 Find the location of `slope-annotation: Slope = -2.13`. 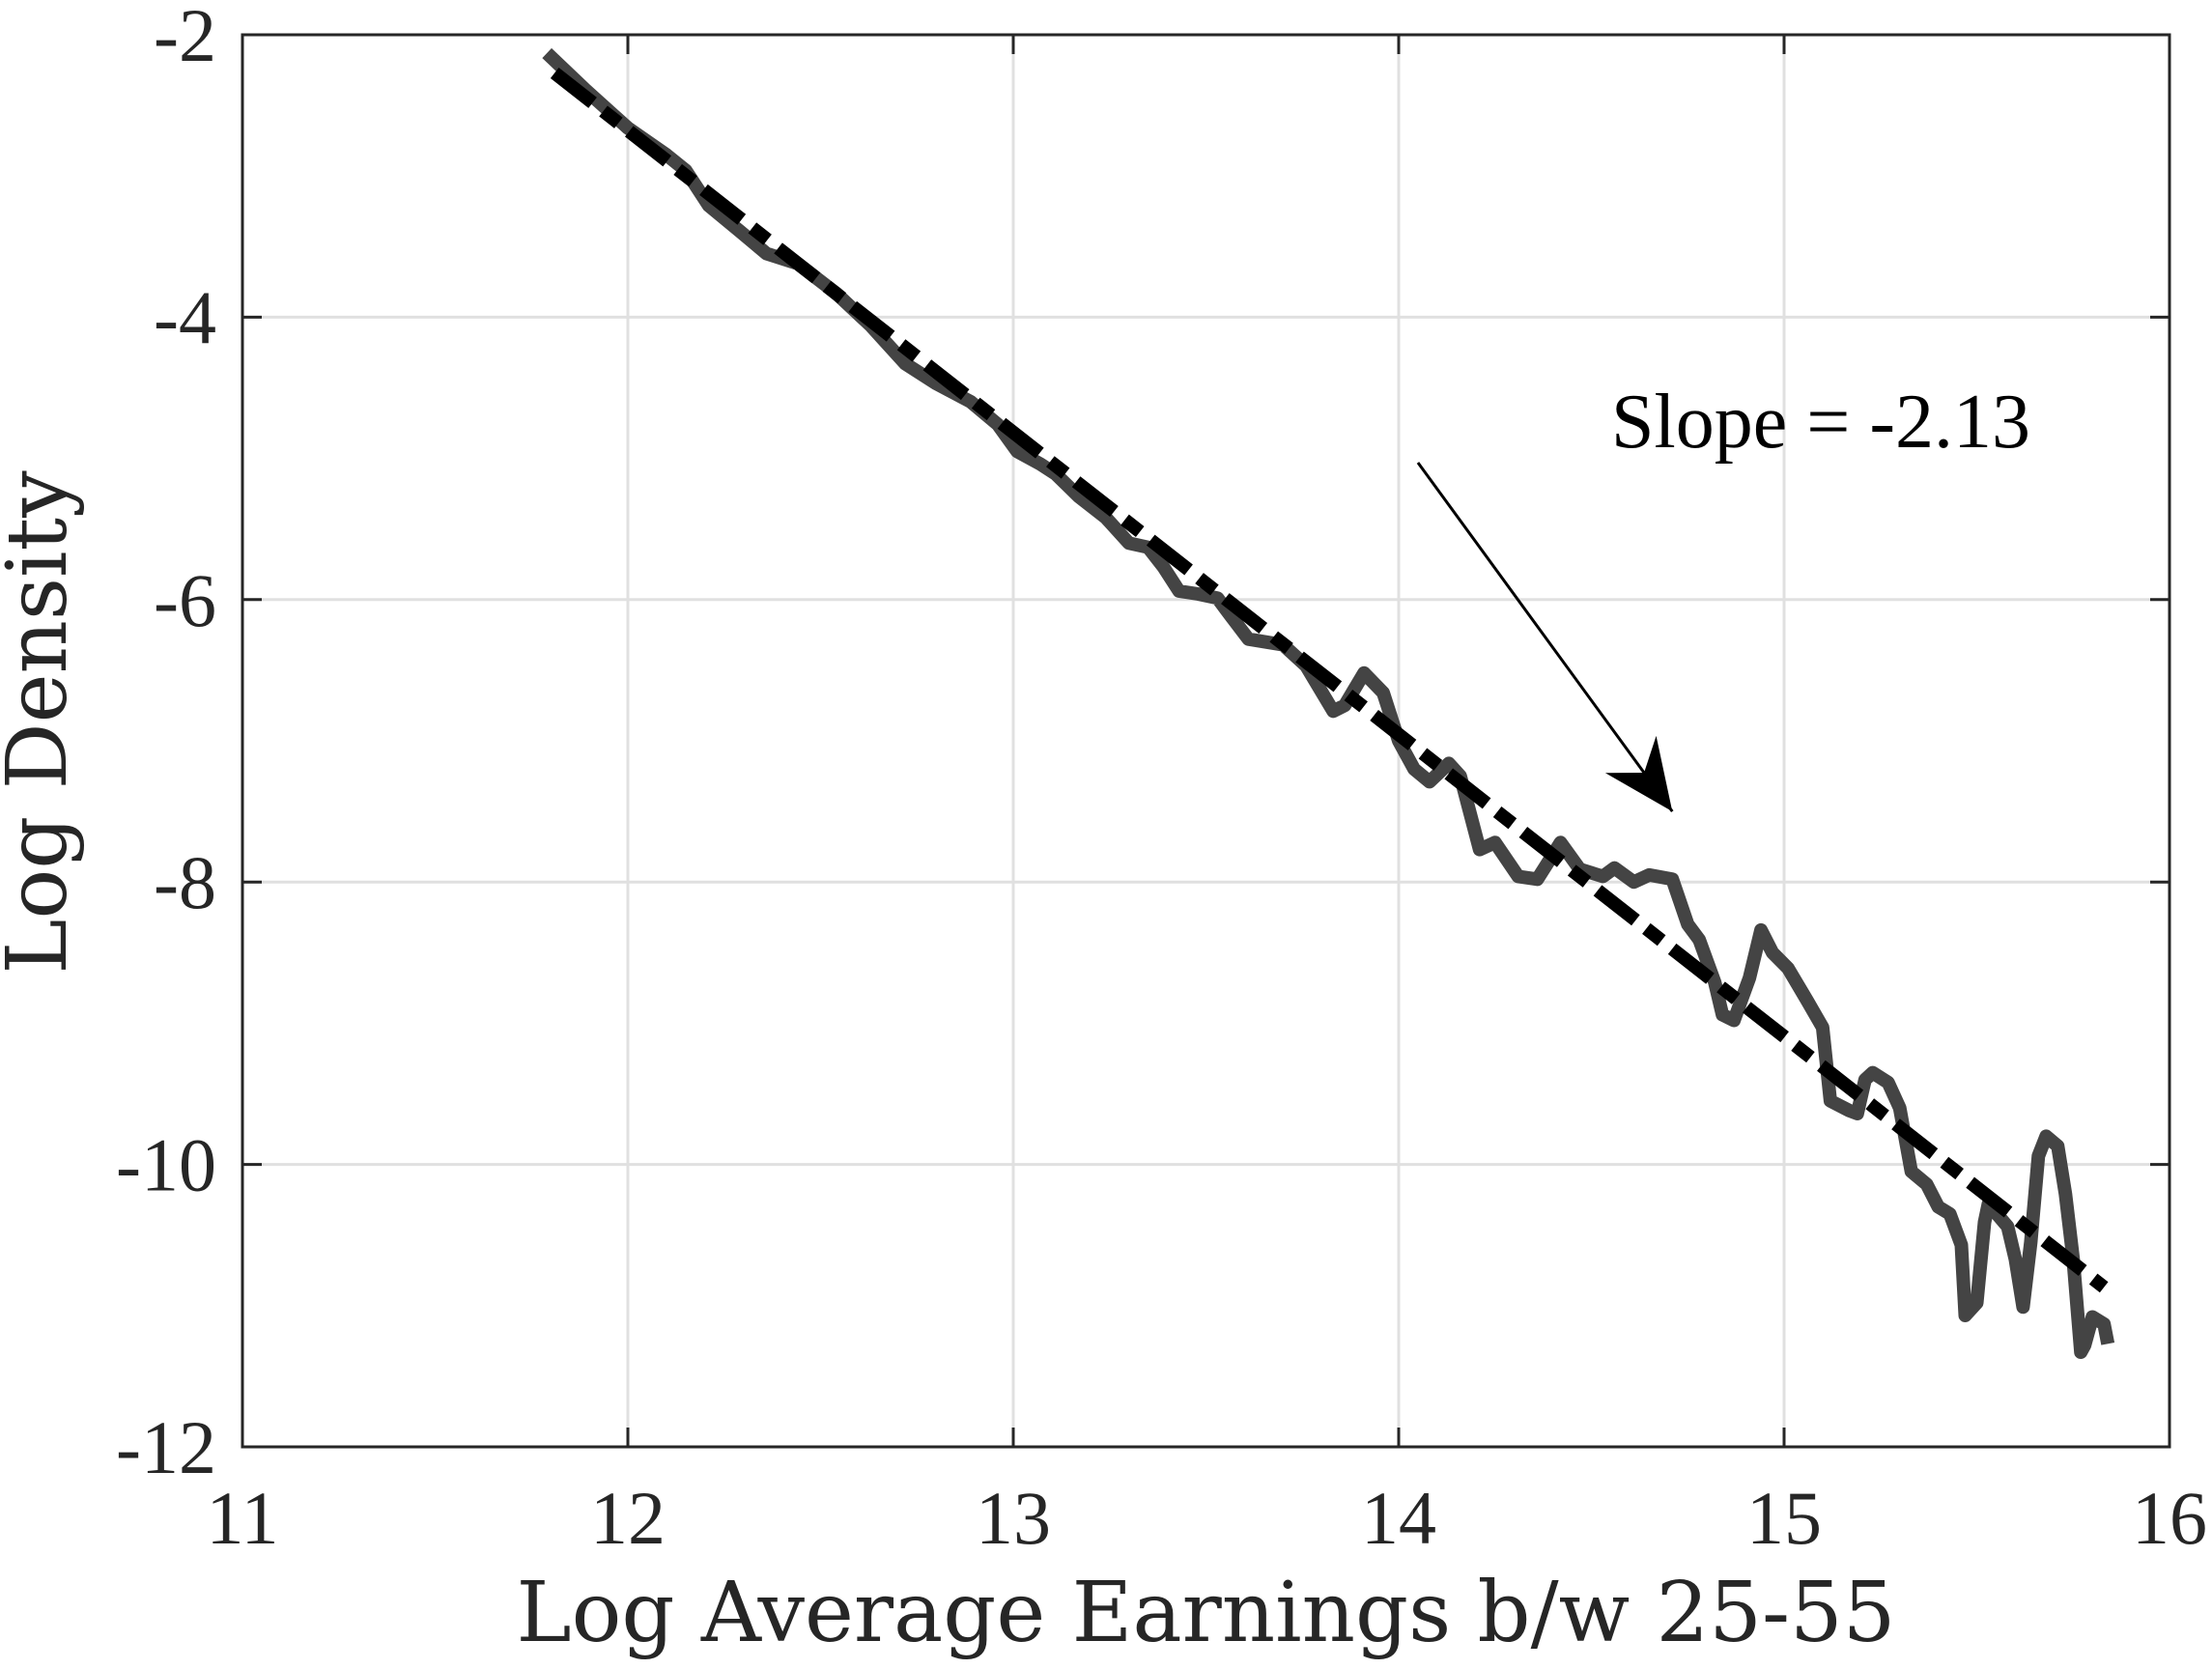

slope-annotation: Slope = -2.13 is located at coordinates (1820, 422).